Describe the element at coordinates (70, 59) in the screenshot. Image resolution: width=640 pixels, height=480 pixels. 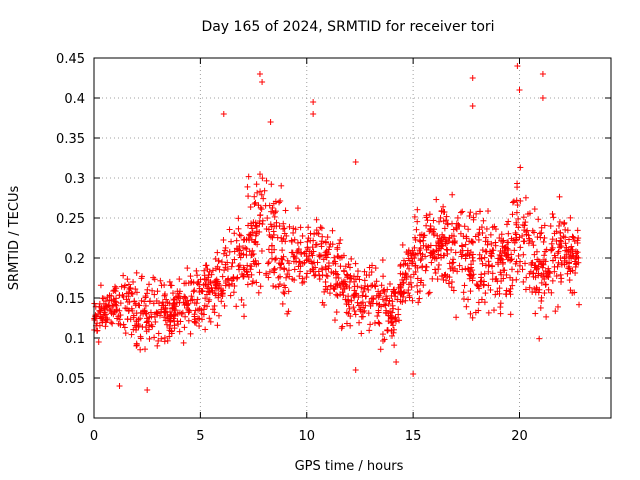
I see `y-tick-label: 0.45` at that location.